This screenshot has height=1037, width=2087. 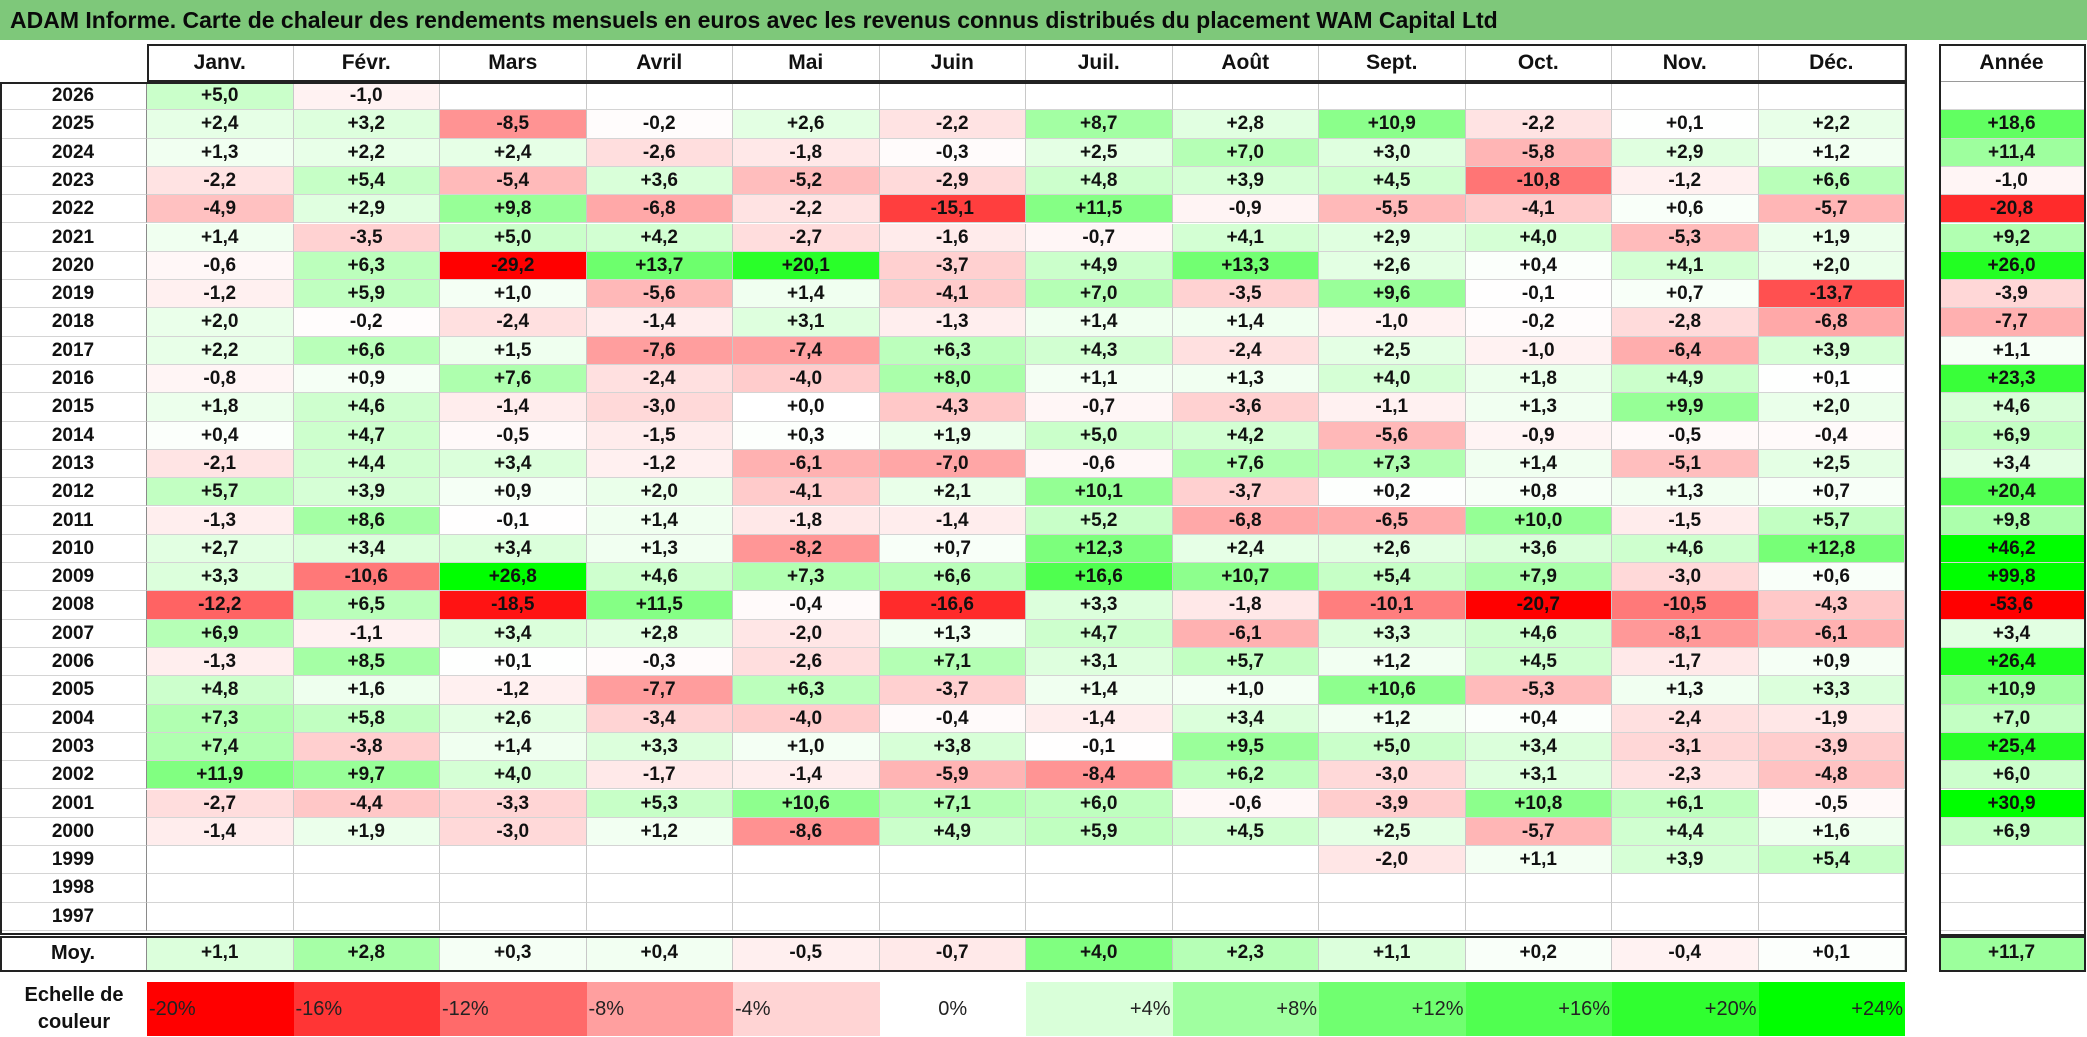 I want to click on heatmap-cell: -16,6, so click(x=952, y=605).